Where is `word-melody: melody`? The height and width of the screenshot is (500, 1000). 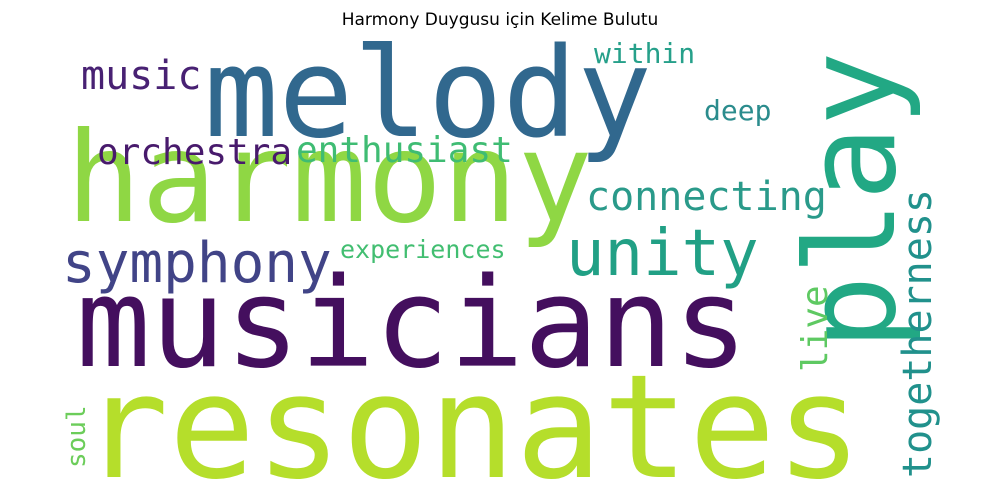
word-melody: melody is located at coordinates (428, 94).